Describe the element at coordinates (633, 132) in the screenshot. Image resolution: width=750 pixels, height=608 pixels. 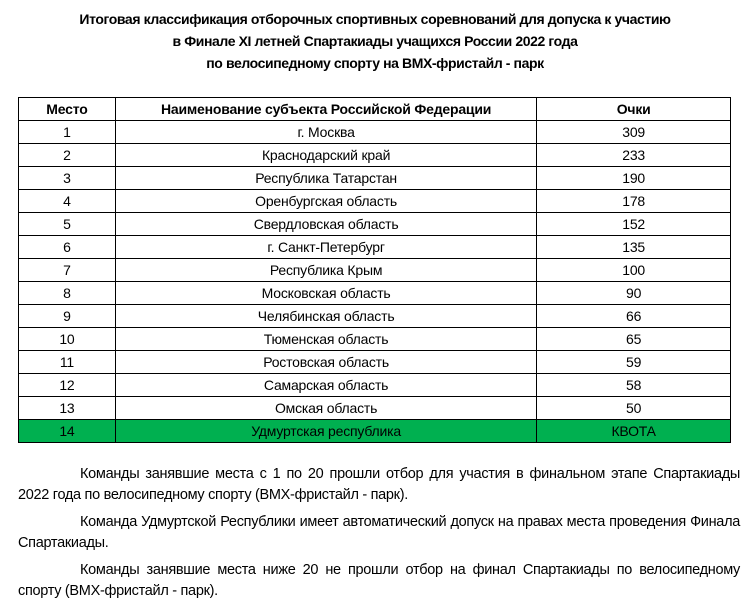
I see `points-cell: 309` at that location.